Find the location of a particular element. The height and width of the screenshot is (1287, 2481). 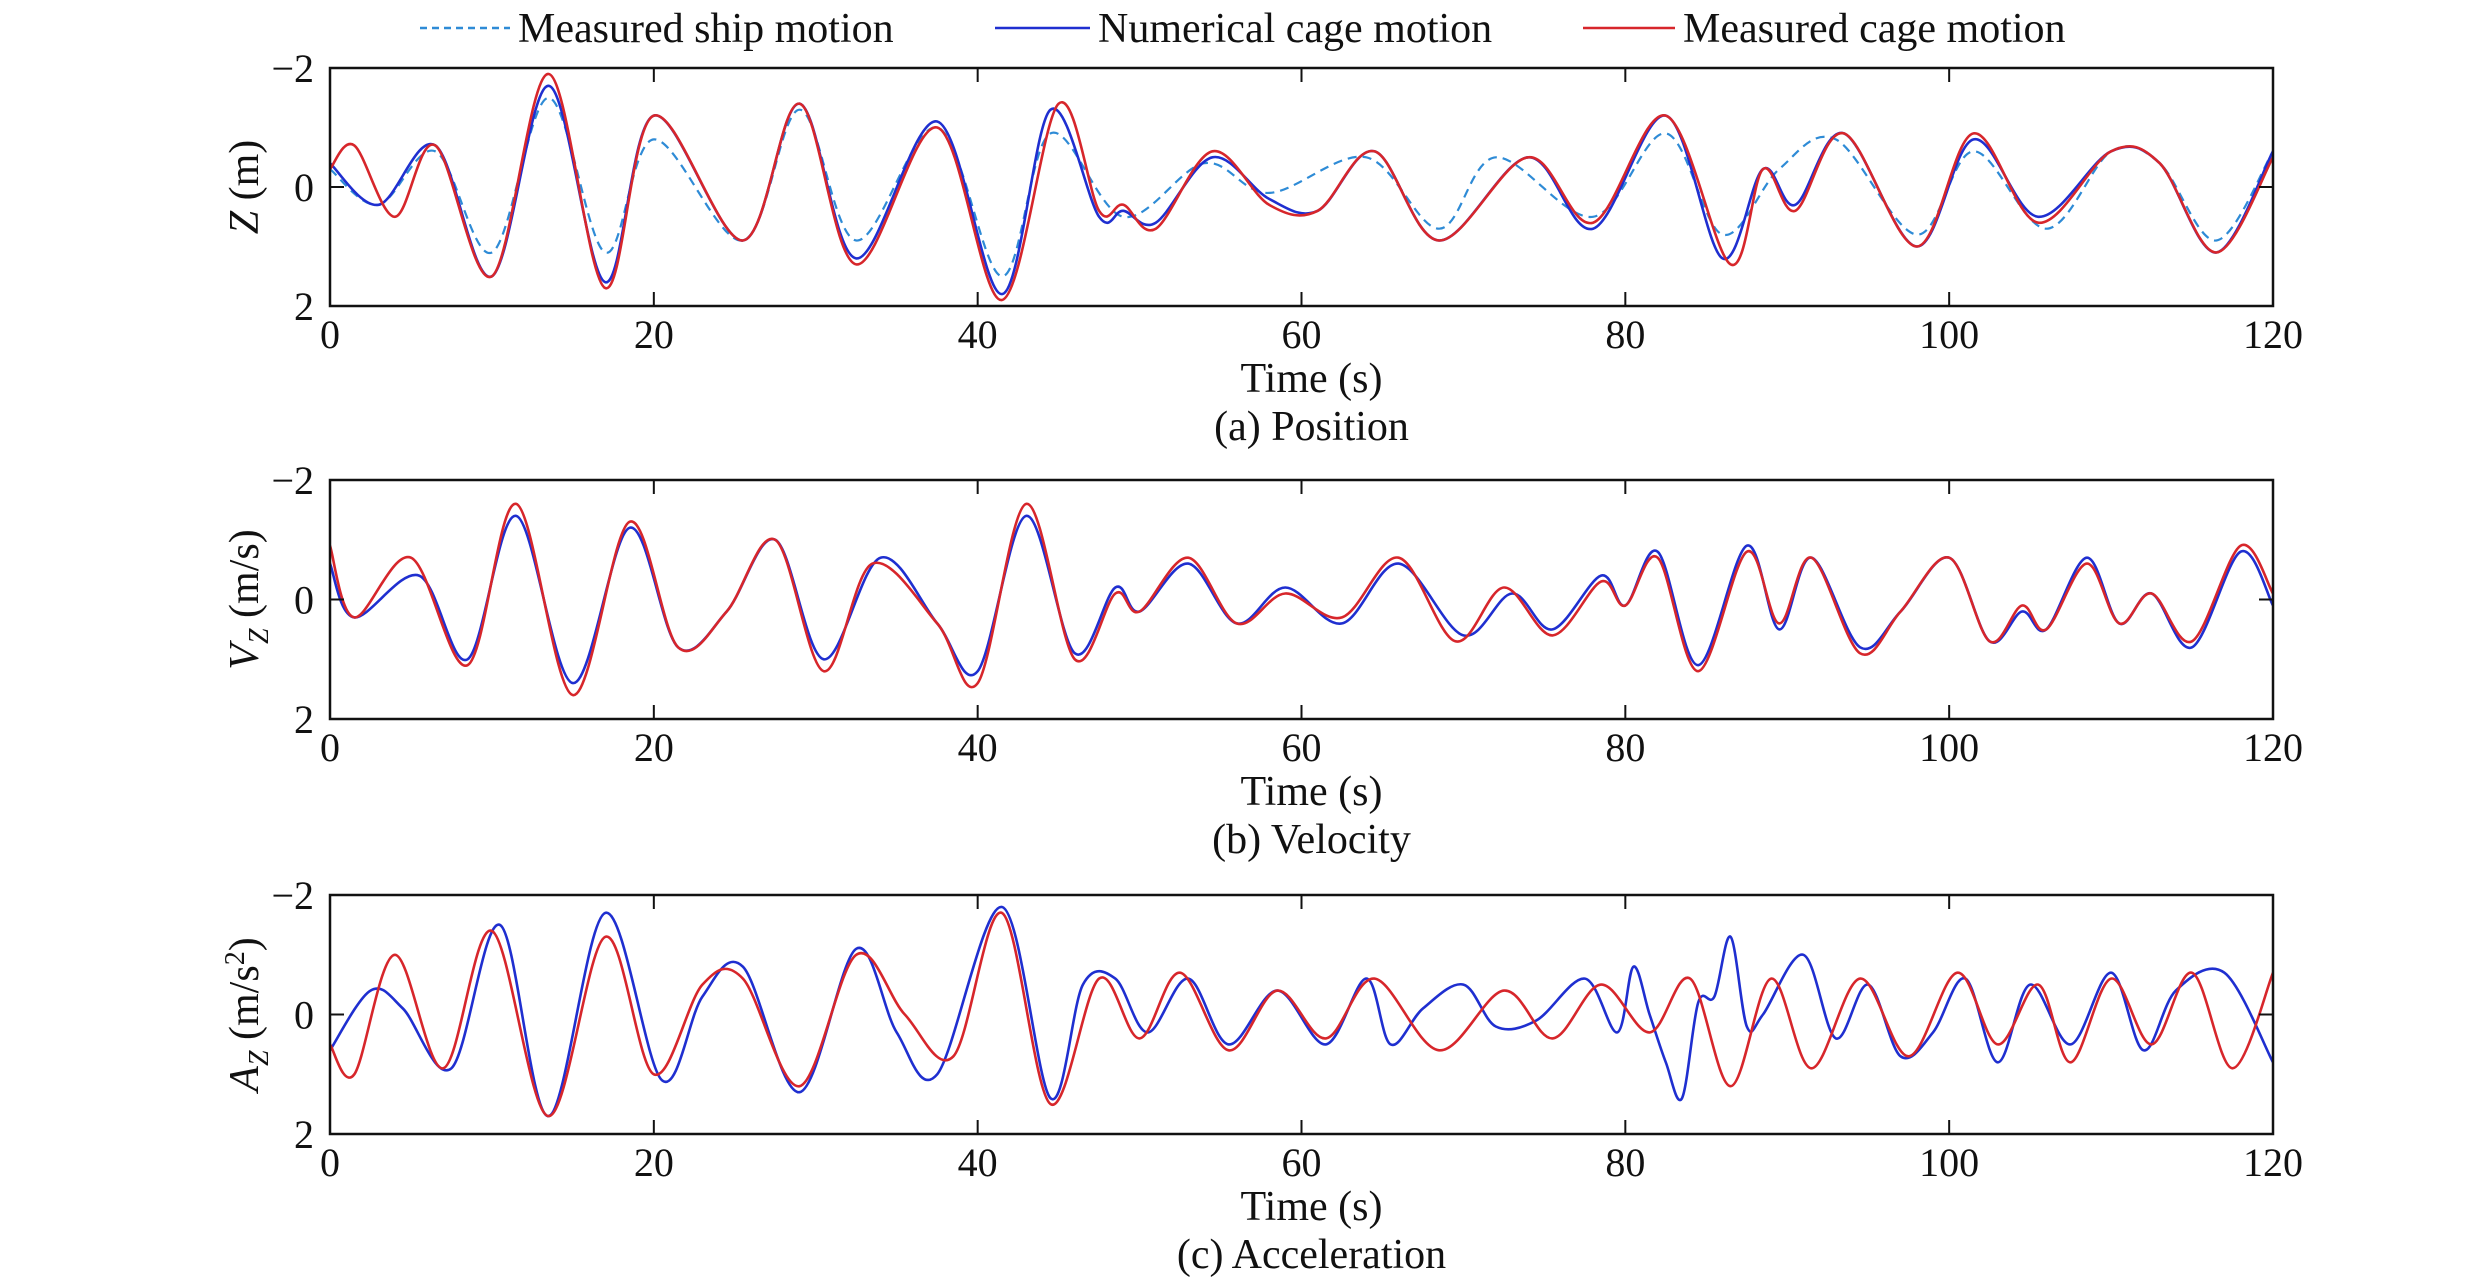

panel-caption: (b) Velocity is located at coordinates (1311, 840).